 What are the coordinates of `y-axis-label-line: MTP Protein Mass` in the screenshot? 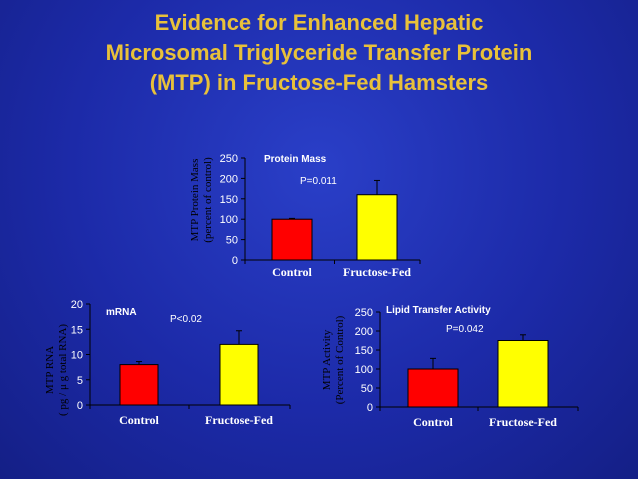 It's located at (195, 200).